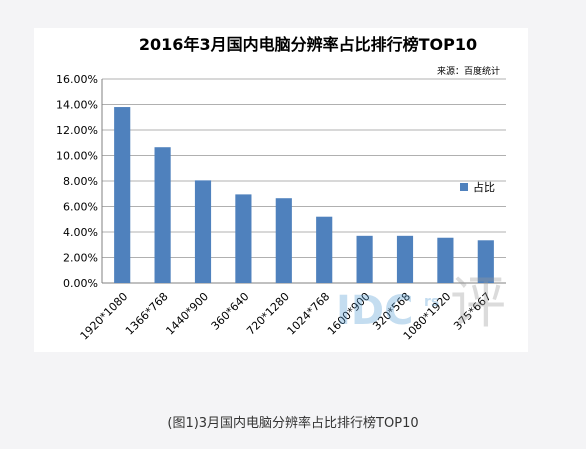 The height and width of the screenshot is (449, 586). What do you see at coordinates (80, 283) in the screenshot?
I see `y-tick-label: 0.00%` at bounding box center [80, 283].